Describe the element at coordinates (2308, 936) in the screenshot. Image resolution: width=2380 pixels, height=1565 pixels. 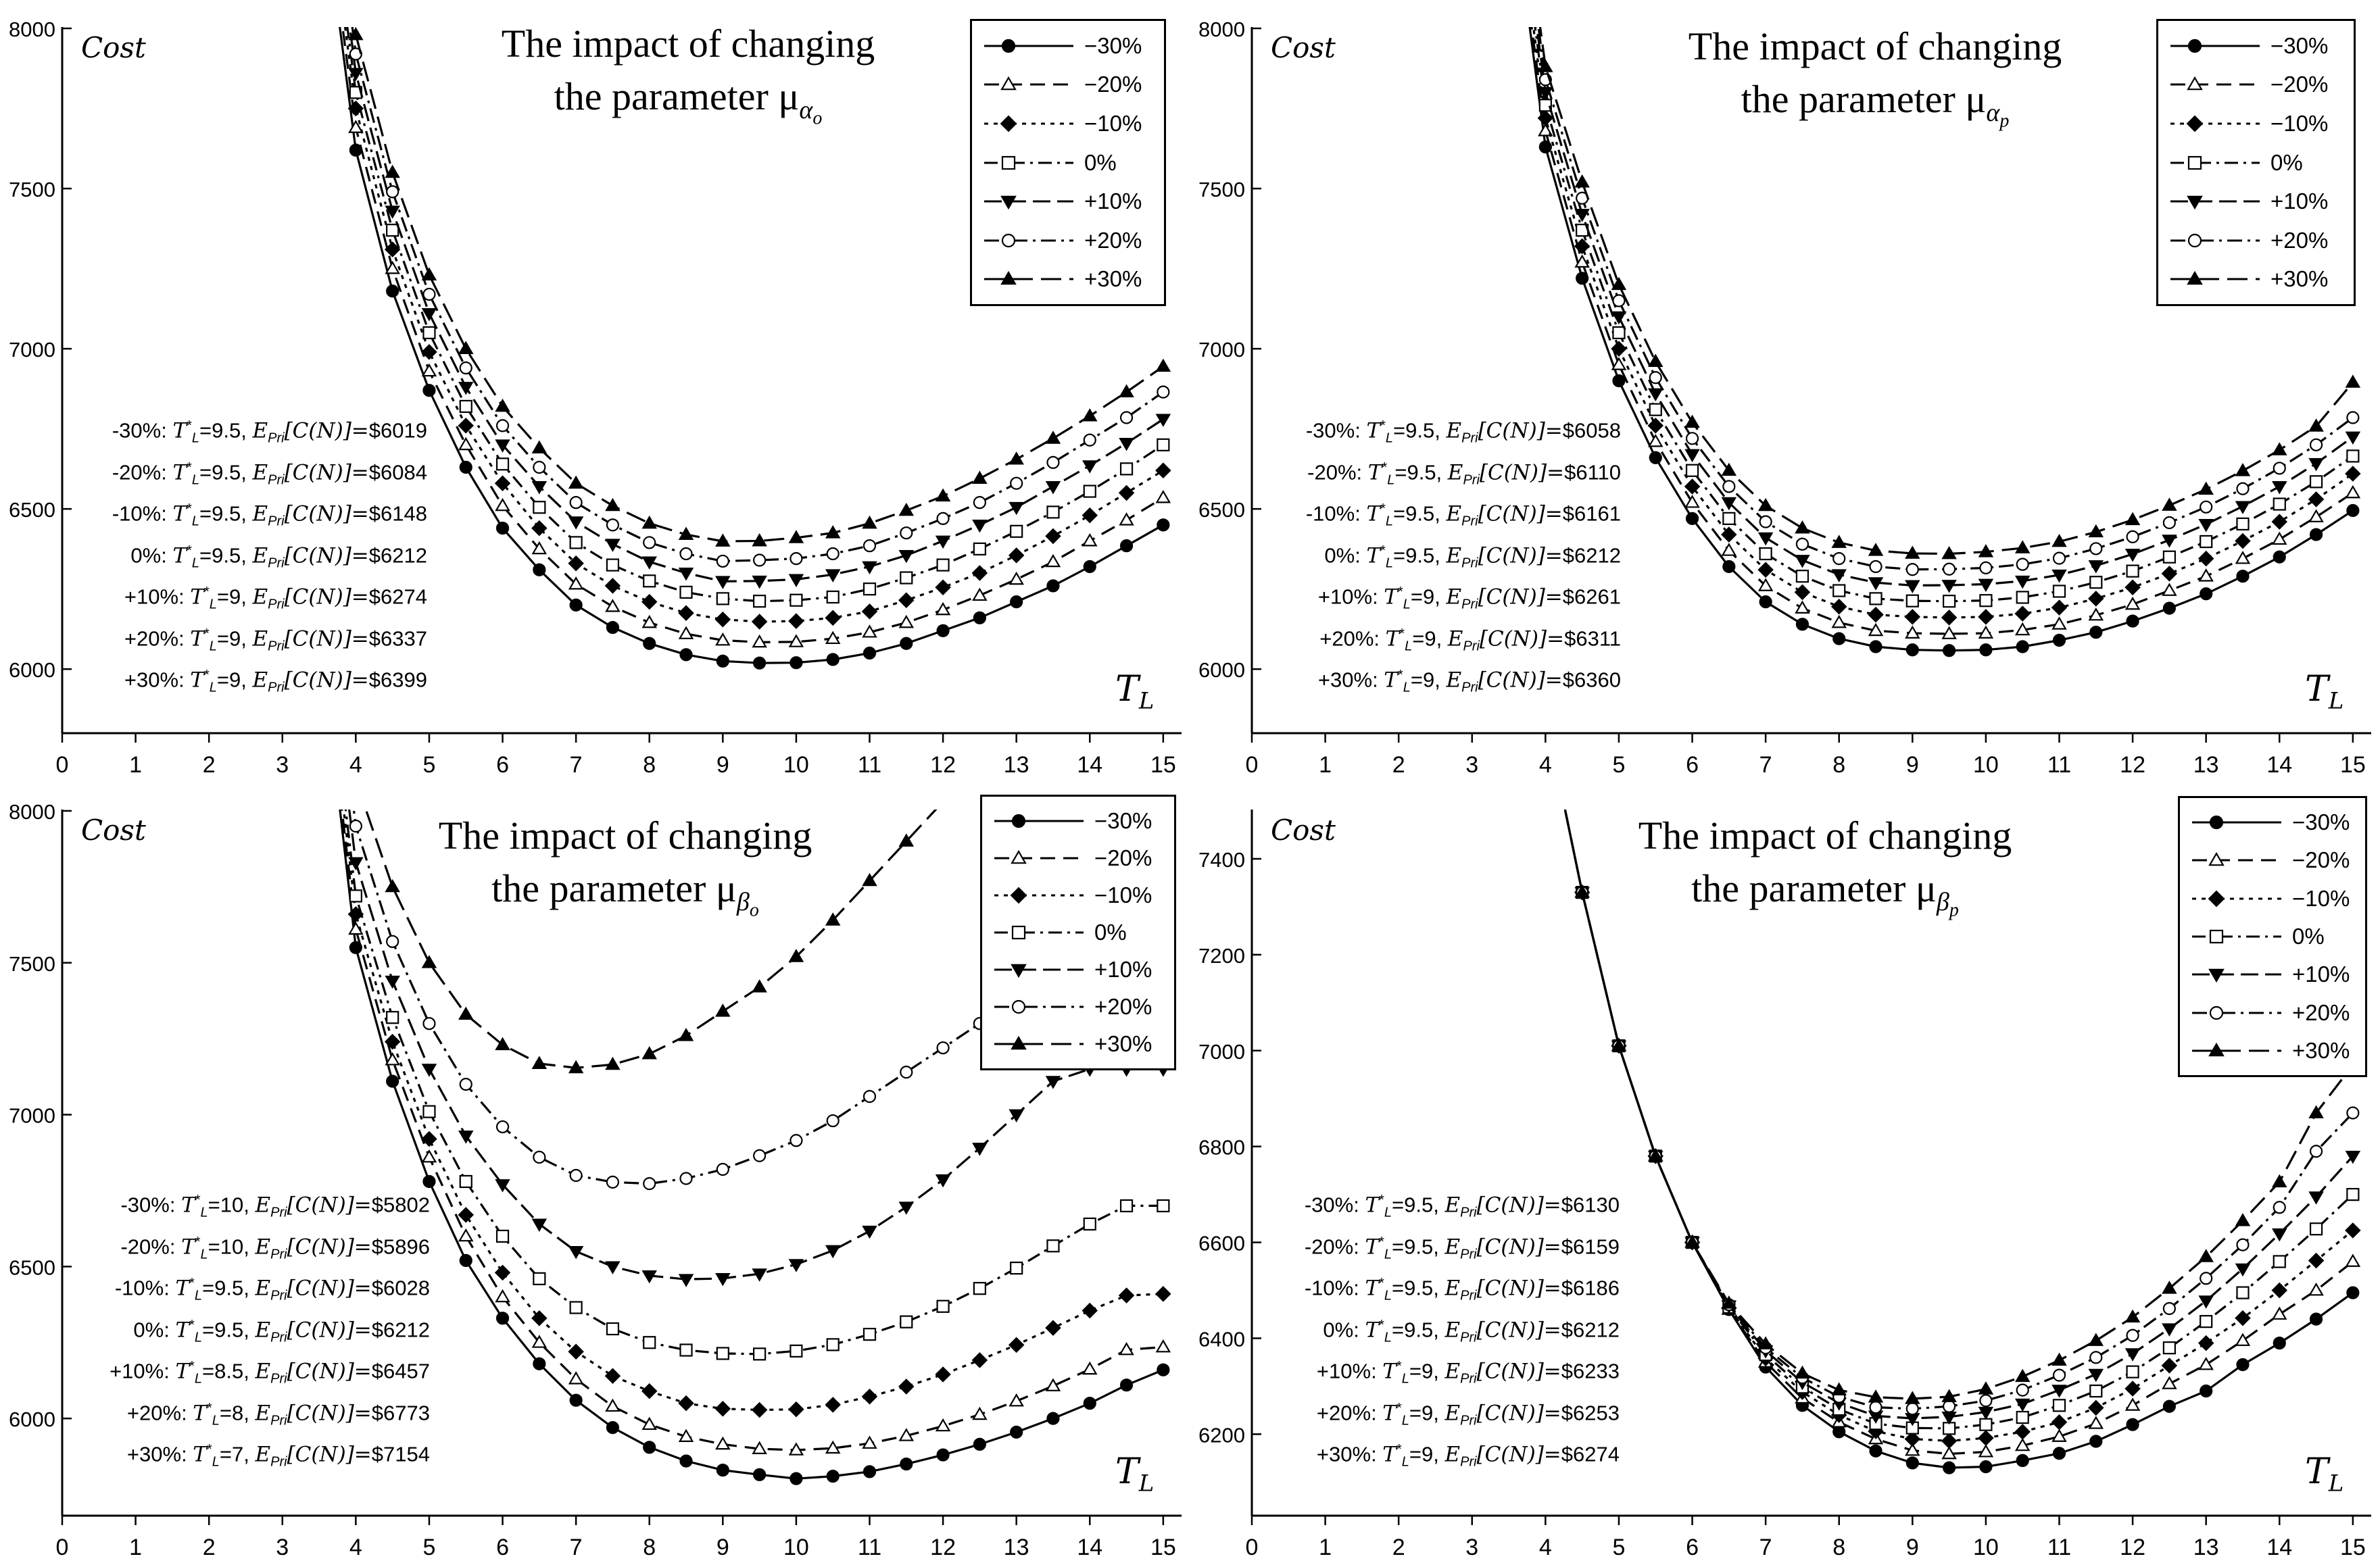
I see `legend-label: 0%` at that location.